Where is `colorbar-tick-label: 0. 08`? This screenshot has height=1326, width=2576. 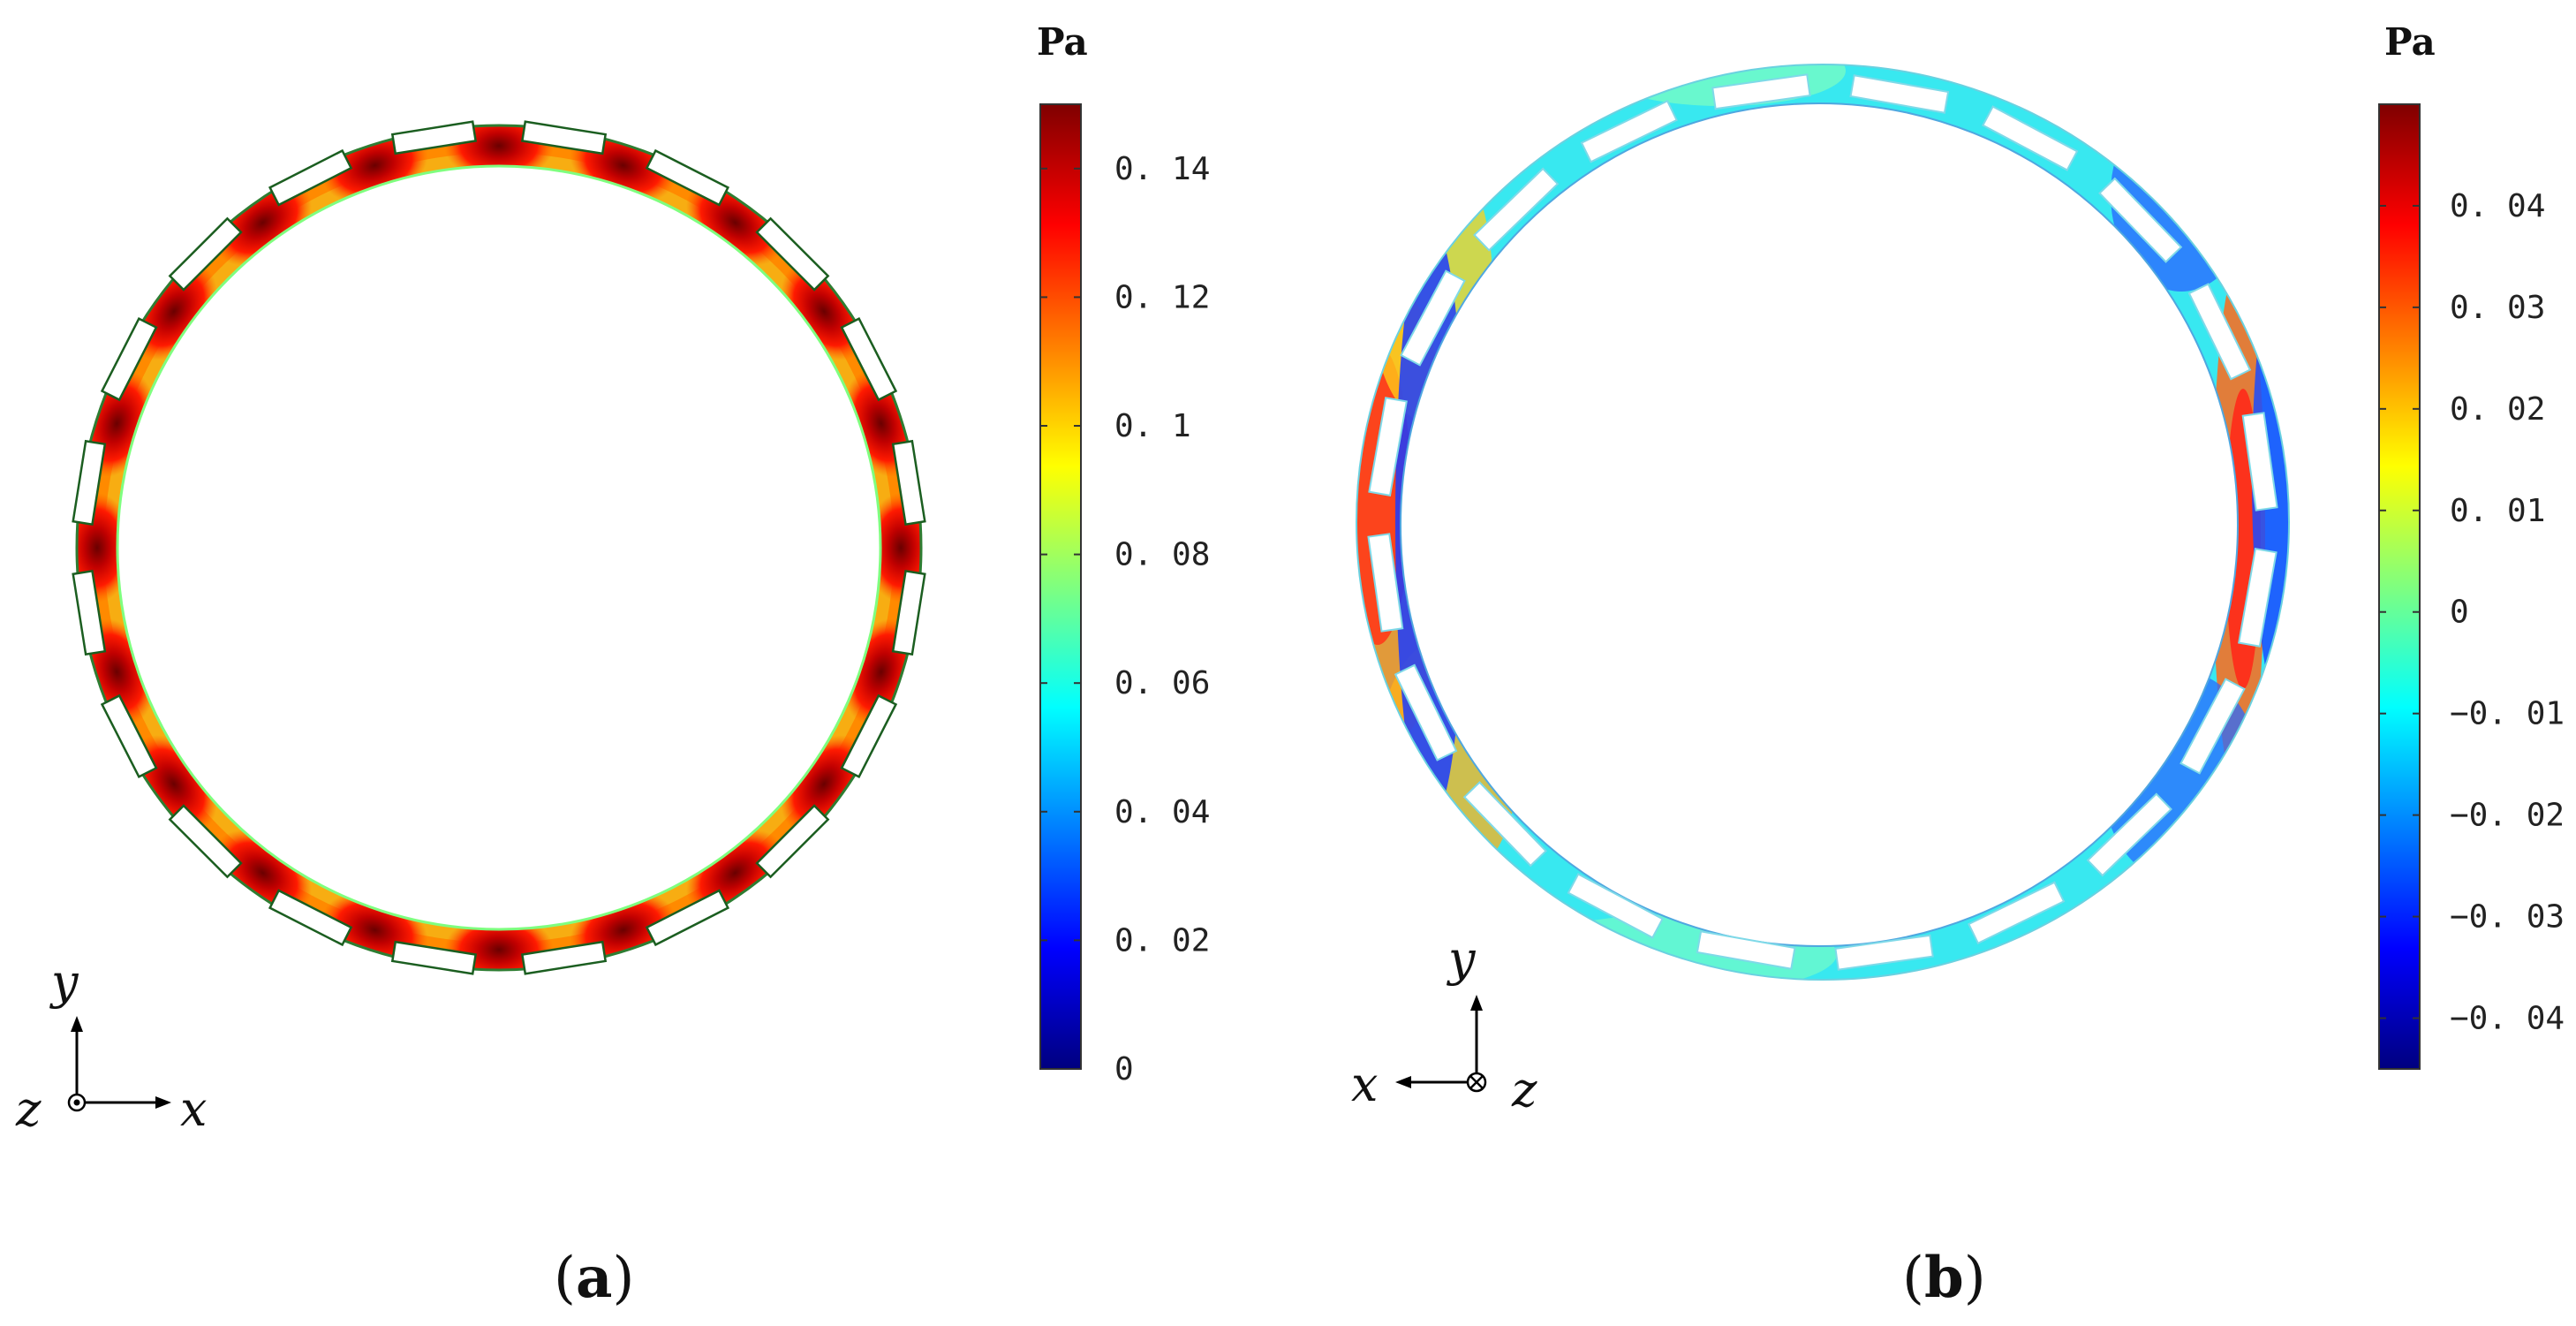 colorbar-tick-label: 0. 08 is located at coordinates (1162, 555).